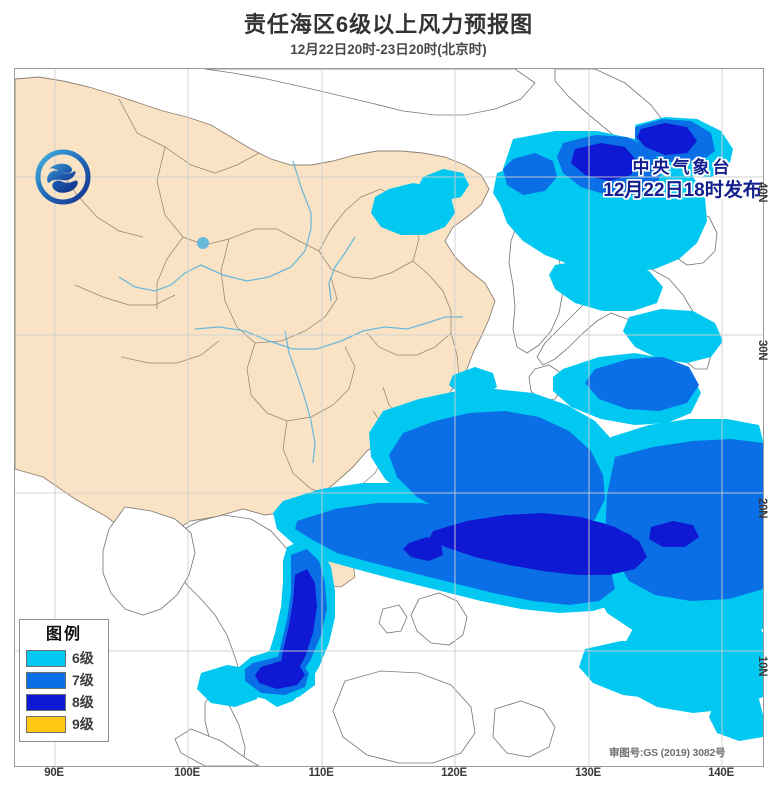 The image size is (777, 801). Describe the element at coordinates (393, 619) in the screenshot. I see `palawan` at that location.